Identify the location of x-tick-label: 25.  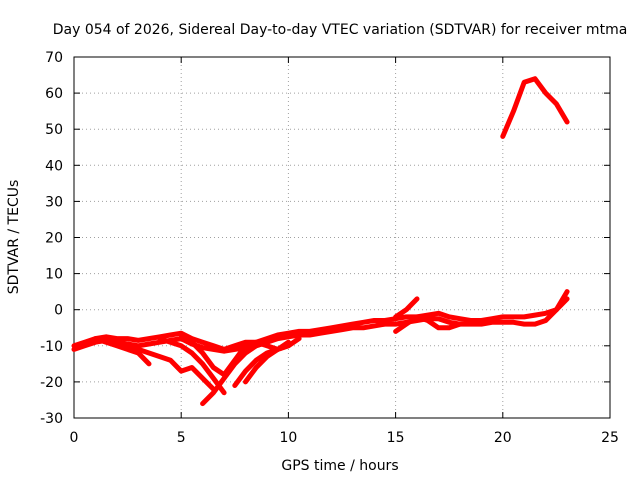
(610, 438).